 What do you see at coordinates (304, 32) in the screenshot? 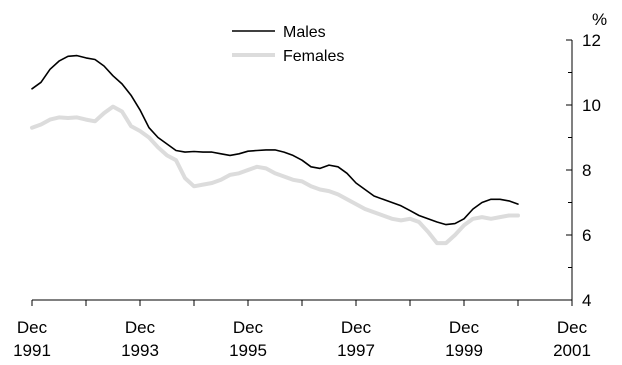
I see `legend-label-males: Males` at bounding box center [304, 32].